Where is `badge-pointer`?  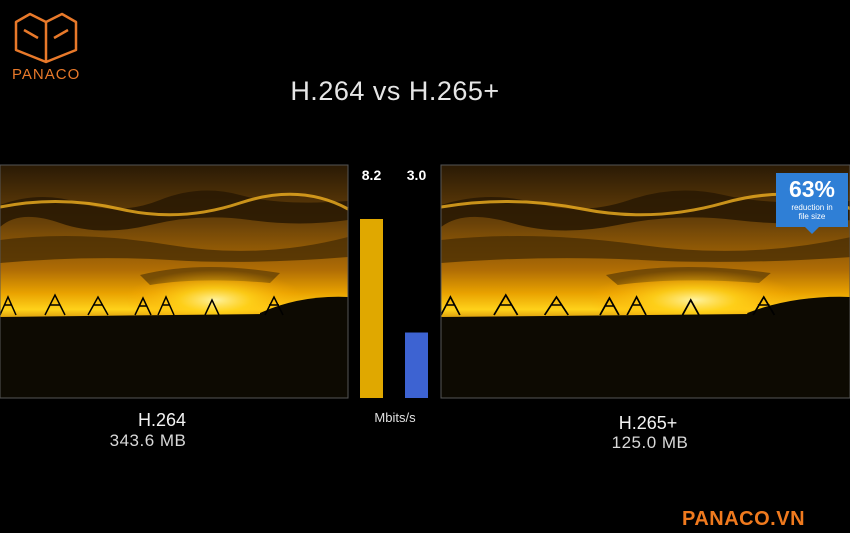
badge-pointer is located at coordinates (812, 230).